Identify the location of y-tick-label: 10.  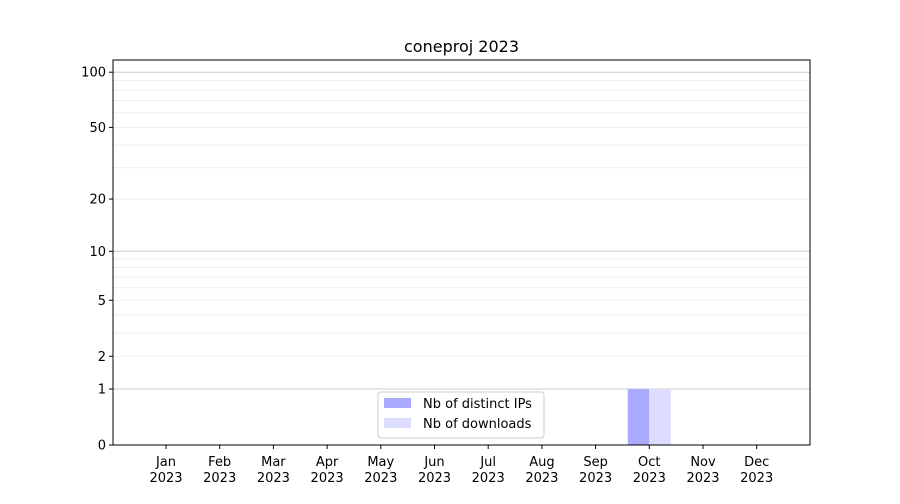
(97, 252).